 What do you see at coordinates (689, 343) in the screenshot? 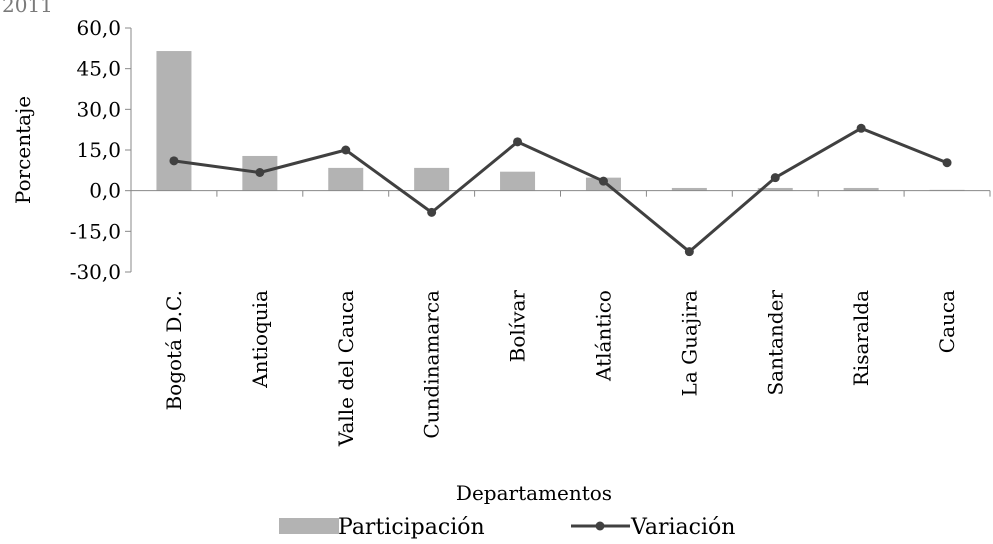
I see `x-category-label: La Guajira` at bounding box center [689, 343].